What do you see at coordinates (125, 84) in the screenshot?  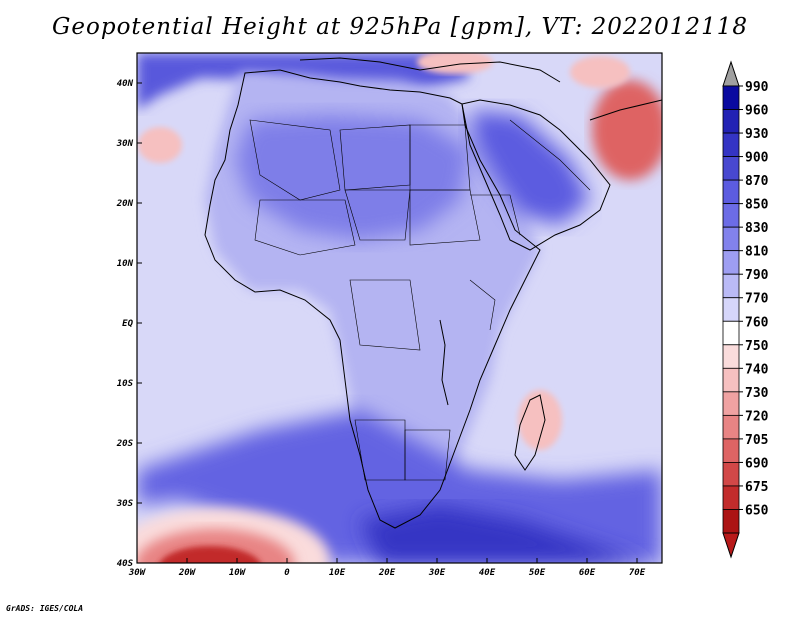 I see `lat-tick-label: 40N` at bounding box center [125, 84].